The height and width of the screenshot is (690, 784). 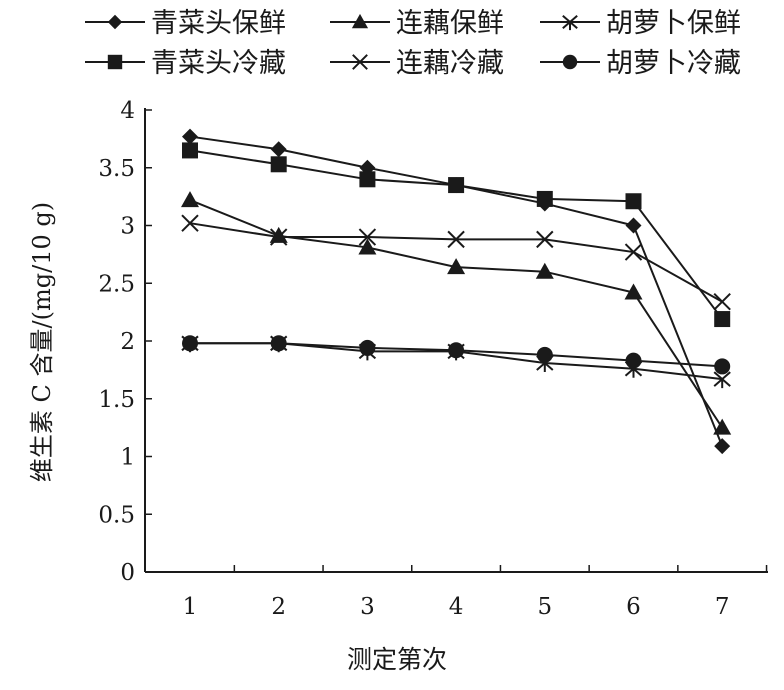 I want to click on legend-item: 连藕冷藏, so click(x=417, y=63).